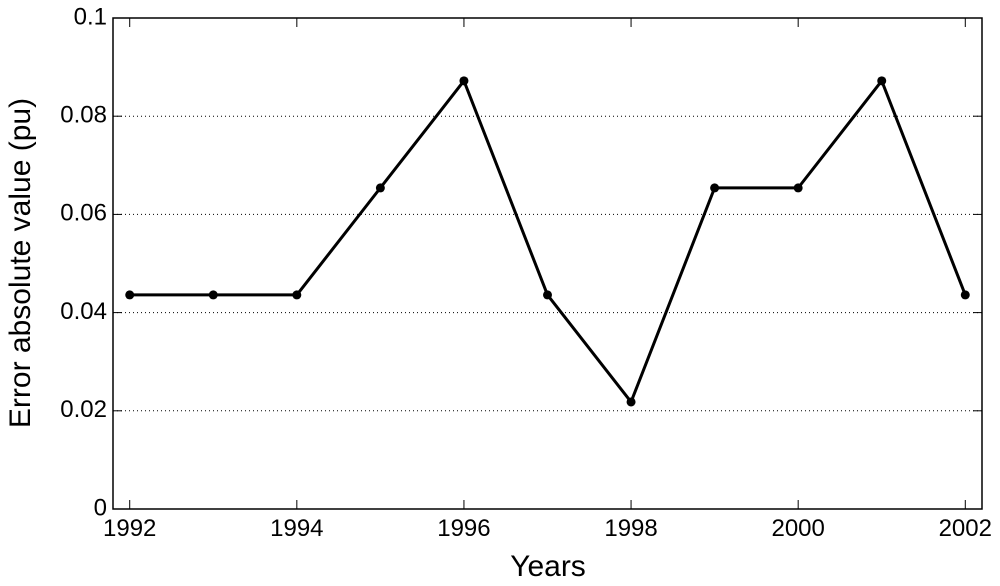 Image resolution: width=1000 pixels, height=586 pixels. What do you see at coordinates (83, 213) in the screenshot?
I see `y-tick-label: 0.06` at bounding box center [83, 213].